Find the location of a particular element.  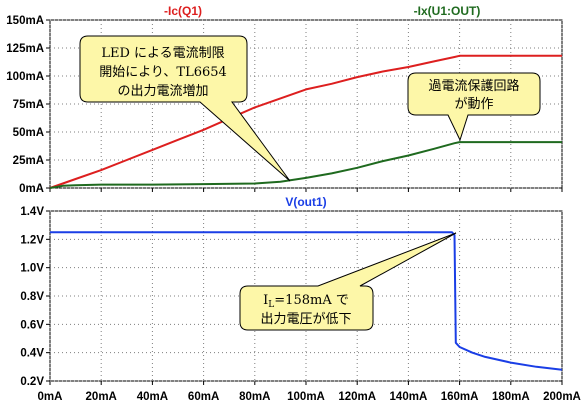

x-tick-label: 180mA is located at coordinates (511, 397).